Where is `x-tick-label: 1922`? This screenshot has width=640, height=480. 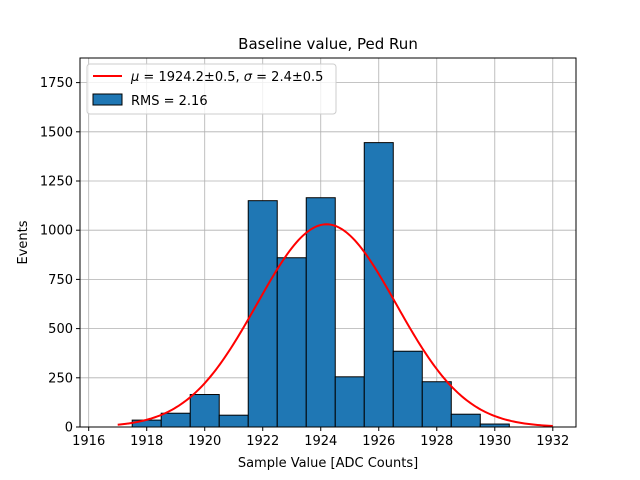 x-tick-label: 1922 is located at coordinates (262, 441).